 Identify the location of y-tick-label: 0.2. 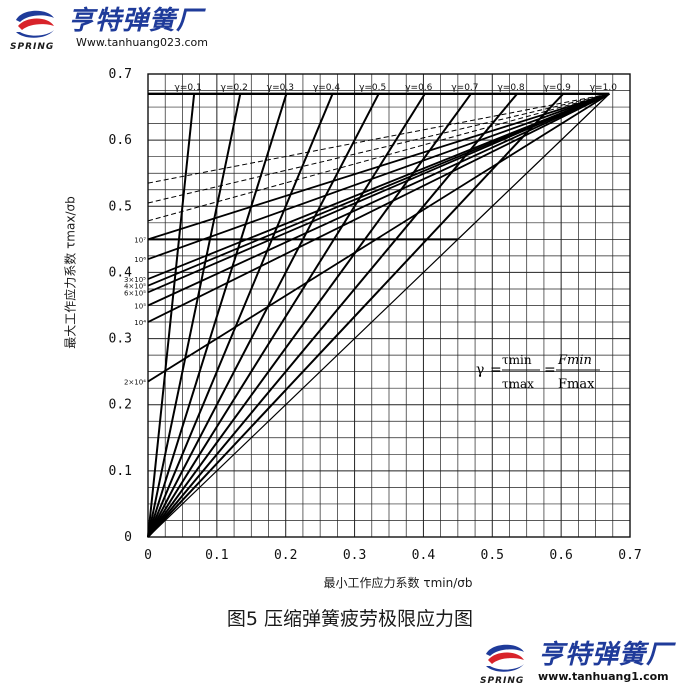
(120, 405).